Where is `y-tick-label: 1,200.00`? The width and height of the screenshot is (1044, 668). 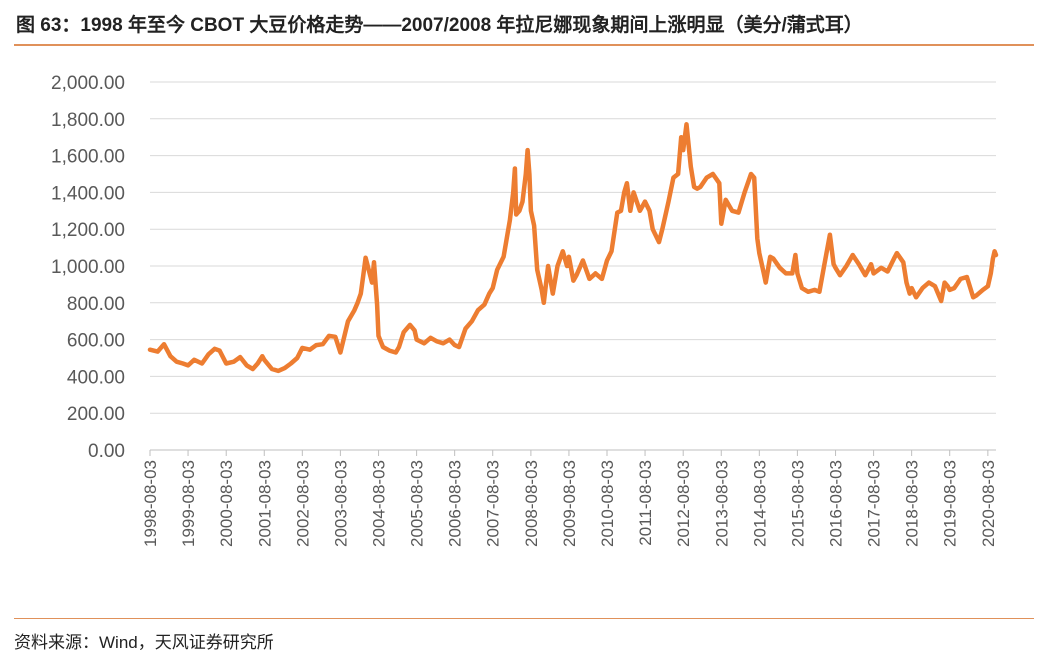
y-tick-label: 1,200.00 is located at coordinates (88, 230).